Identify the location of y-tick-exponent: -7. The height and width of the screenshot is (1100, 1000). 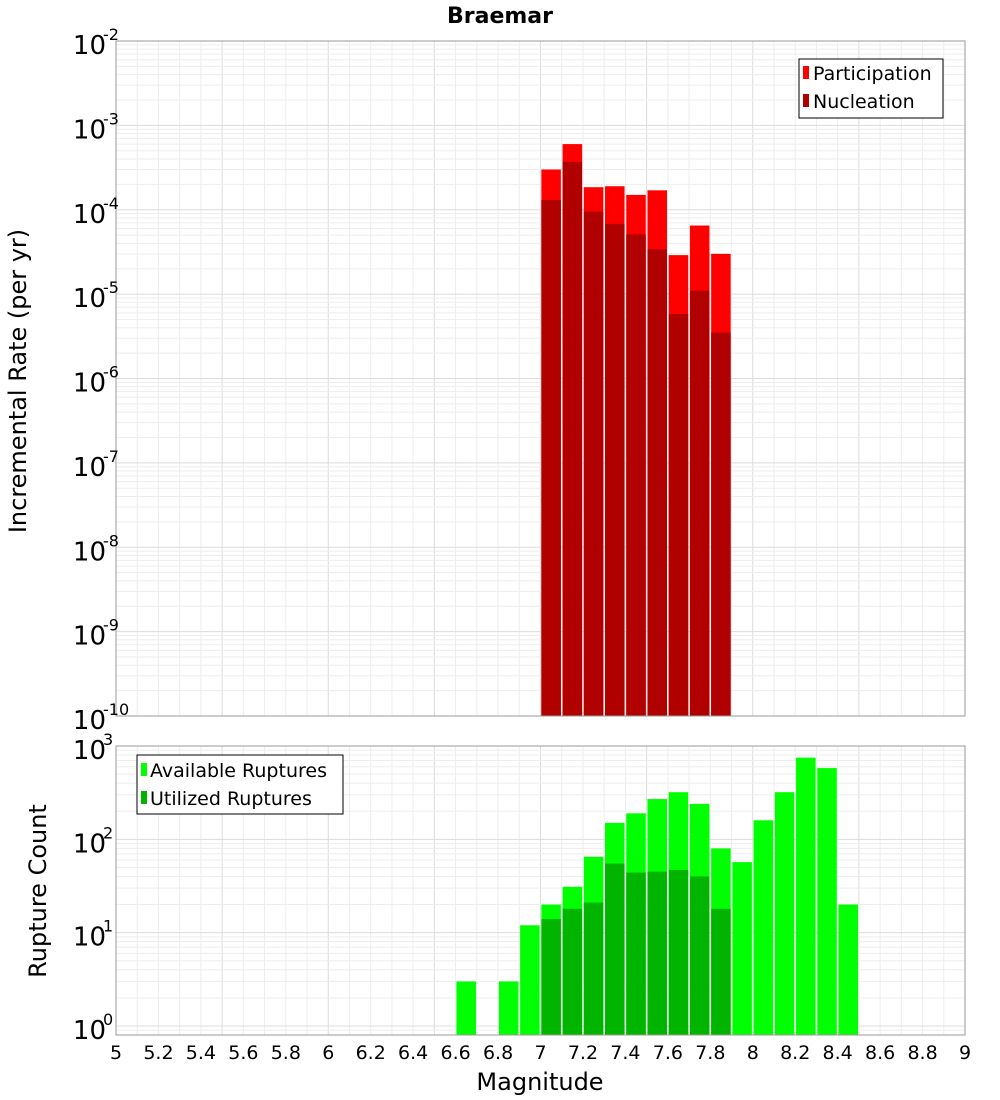
(111, 456).